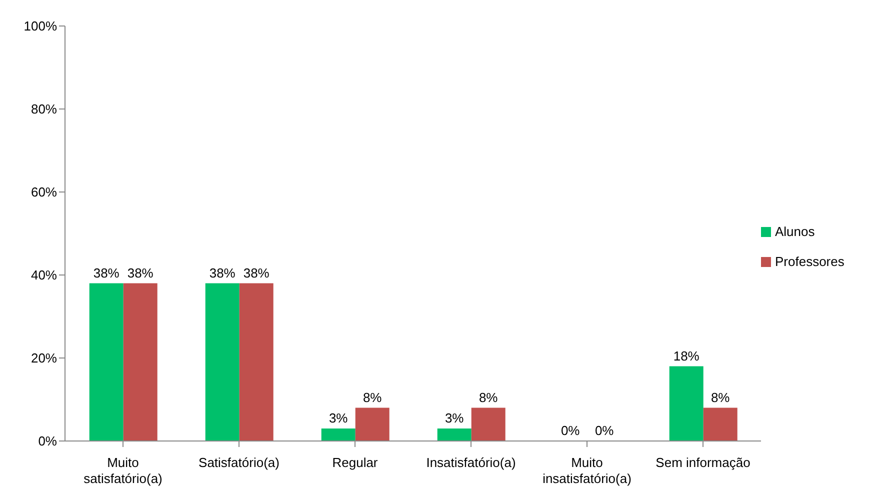 Image resolution: width=869 pixels, height=494 pixels. What do you see at coordinates (471, 462) in the screenshot?
I see `x-tick-label: Insatisfatório(a)` at bounding box center [471, 462].